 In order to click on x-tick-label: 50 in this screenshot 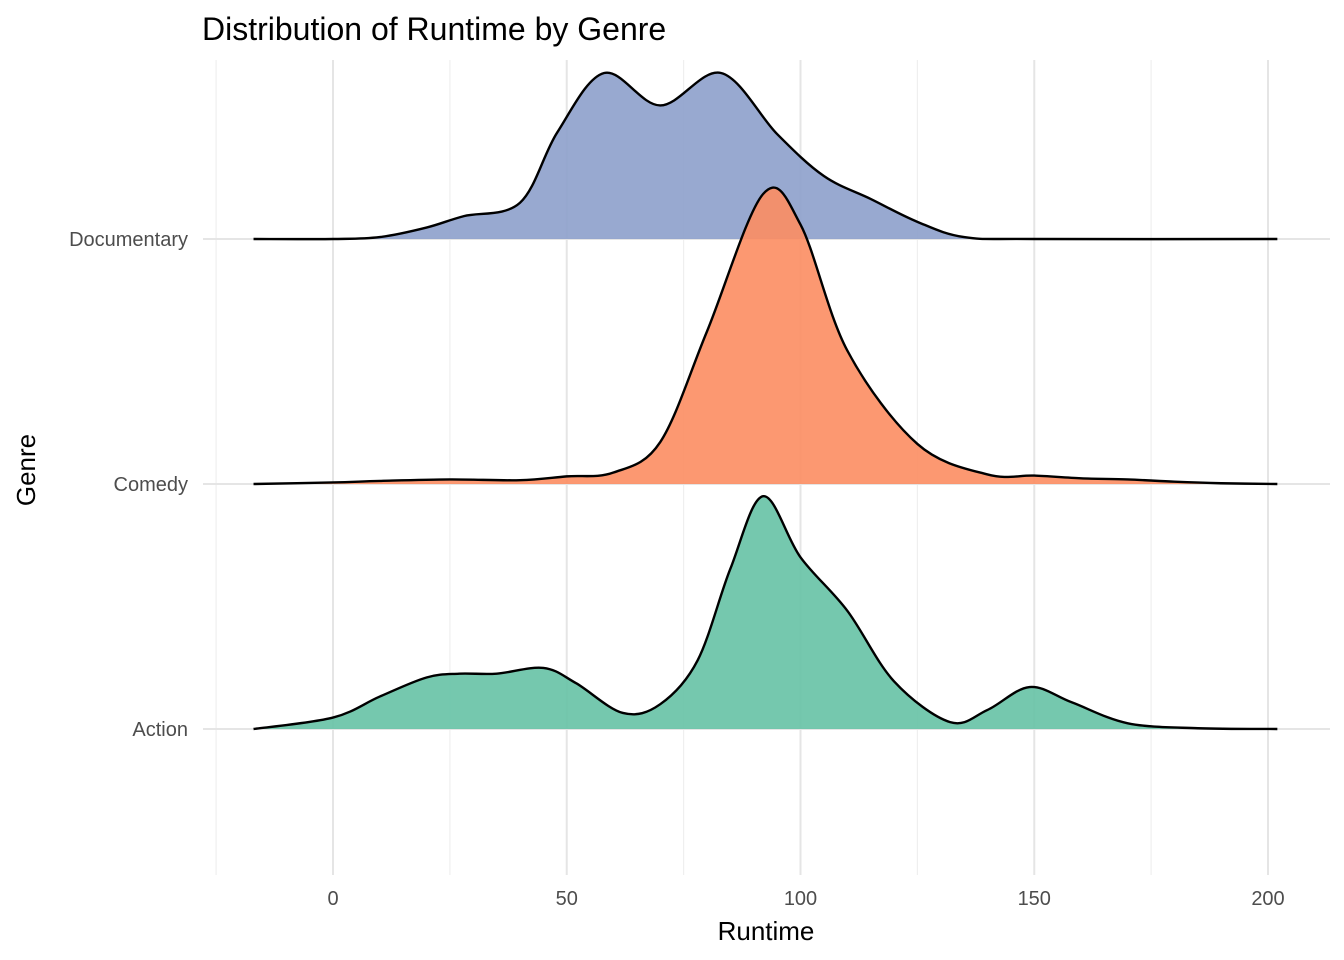, I will do `click(567, 899)`.